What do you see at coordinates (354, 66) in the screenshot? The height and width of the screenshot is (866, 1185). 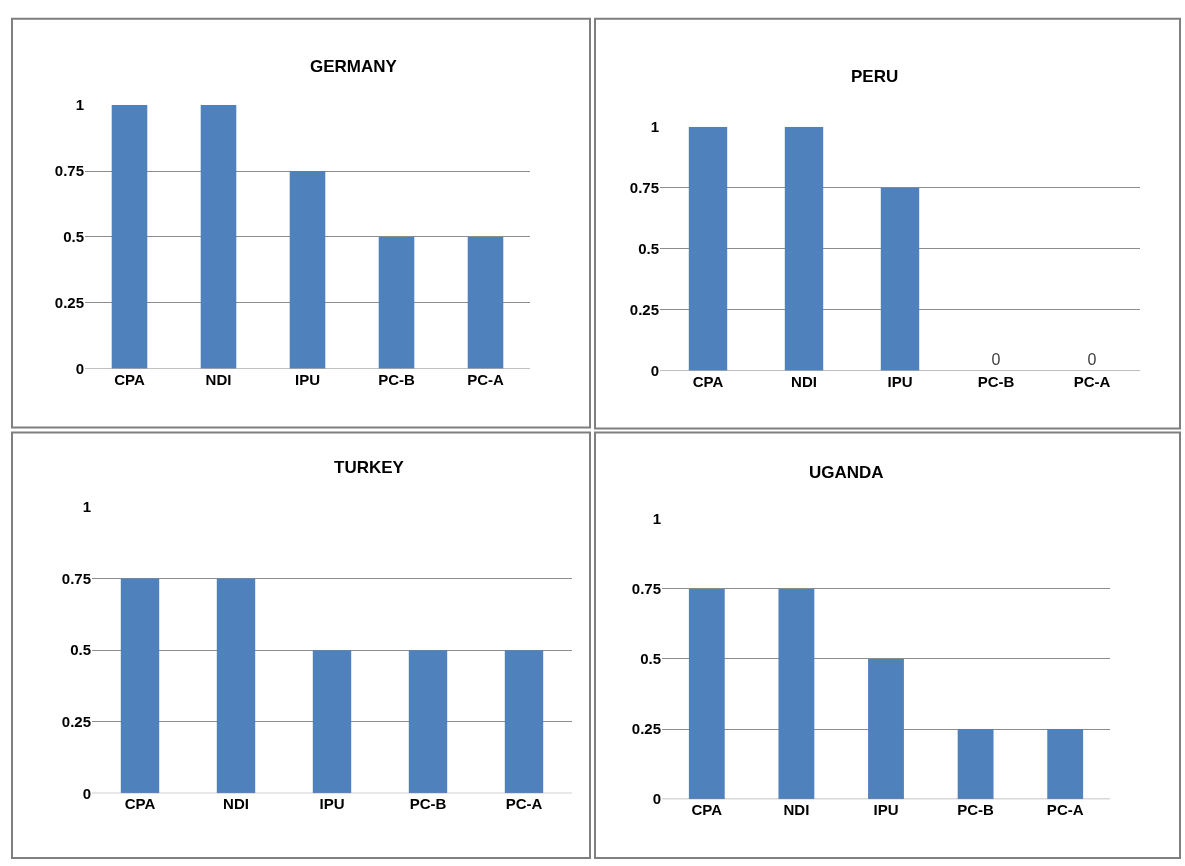 I see `chart-title: GERMANY` at bounding box center [354, 66].